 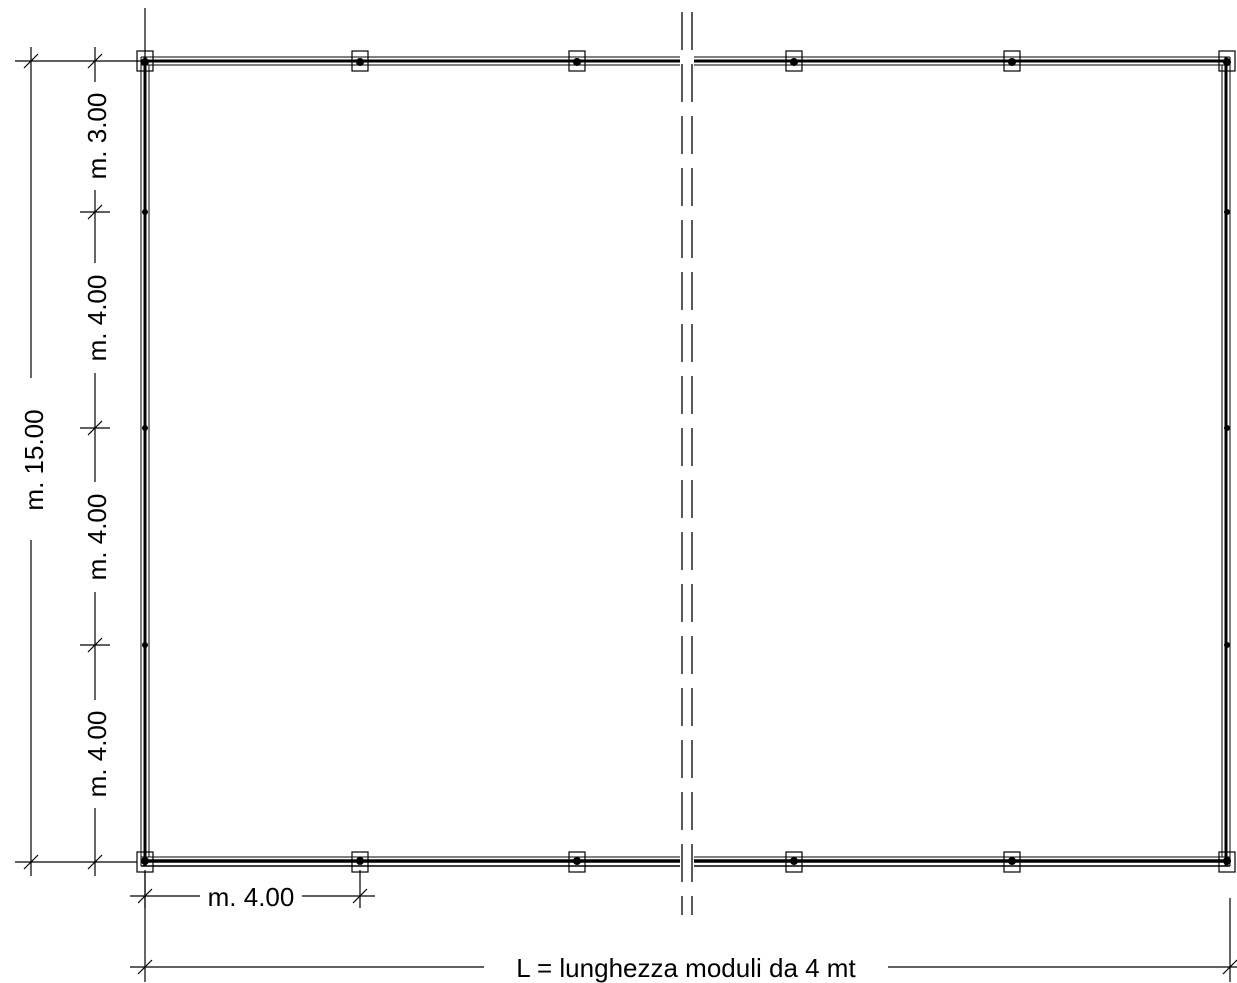 I want to click on segment-label-2: m. 4.00, so click(x=97, y=318).